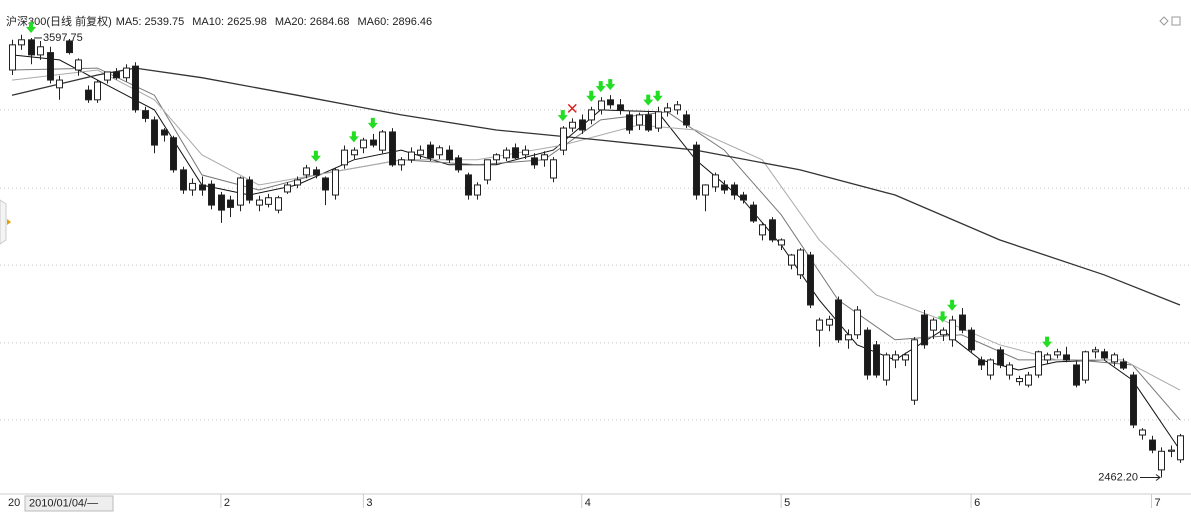  Describe the element at coordinates (572, 108) in the screenshot. I see `sell-signal` at that location.